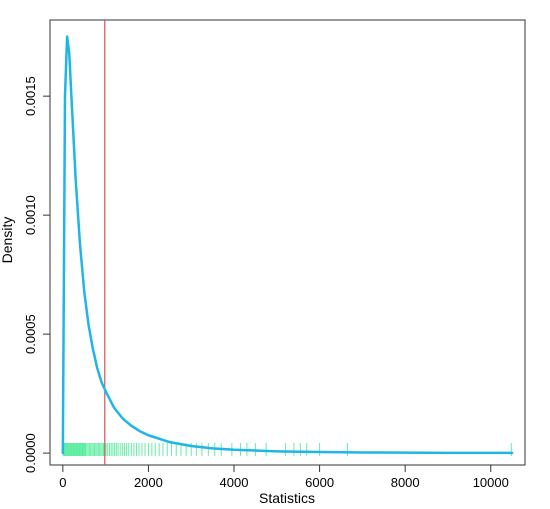 Image resolution: width=550 pixels, height=509 pixels. What do you see at coordinates (234, 482) in the screenshot?
I see `x-tick-label: 4000` at bounding box center [234, 482].